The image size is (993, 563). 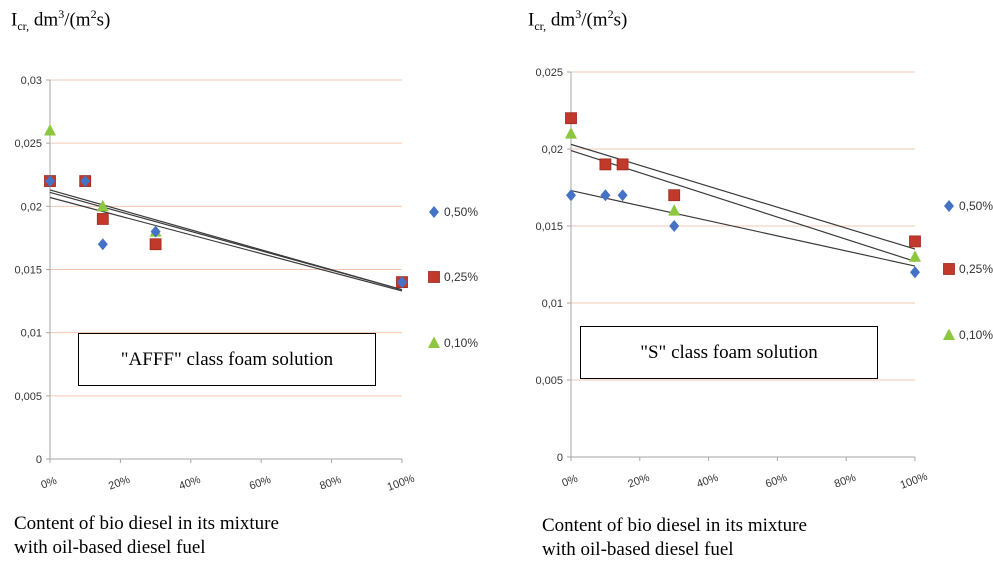 What do you see at coordinates (31, 81) in the screenshot?
I see `y-tick-label: 0,03` at bounding box center [31, 81].